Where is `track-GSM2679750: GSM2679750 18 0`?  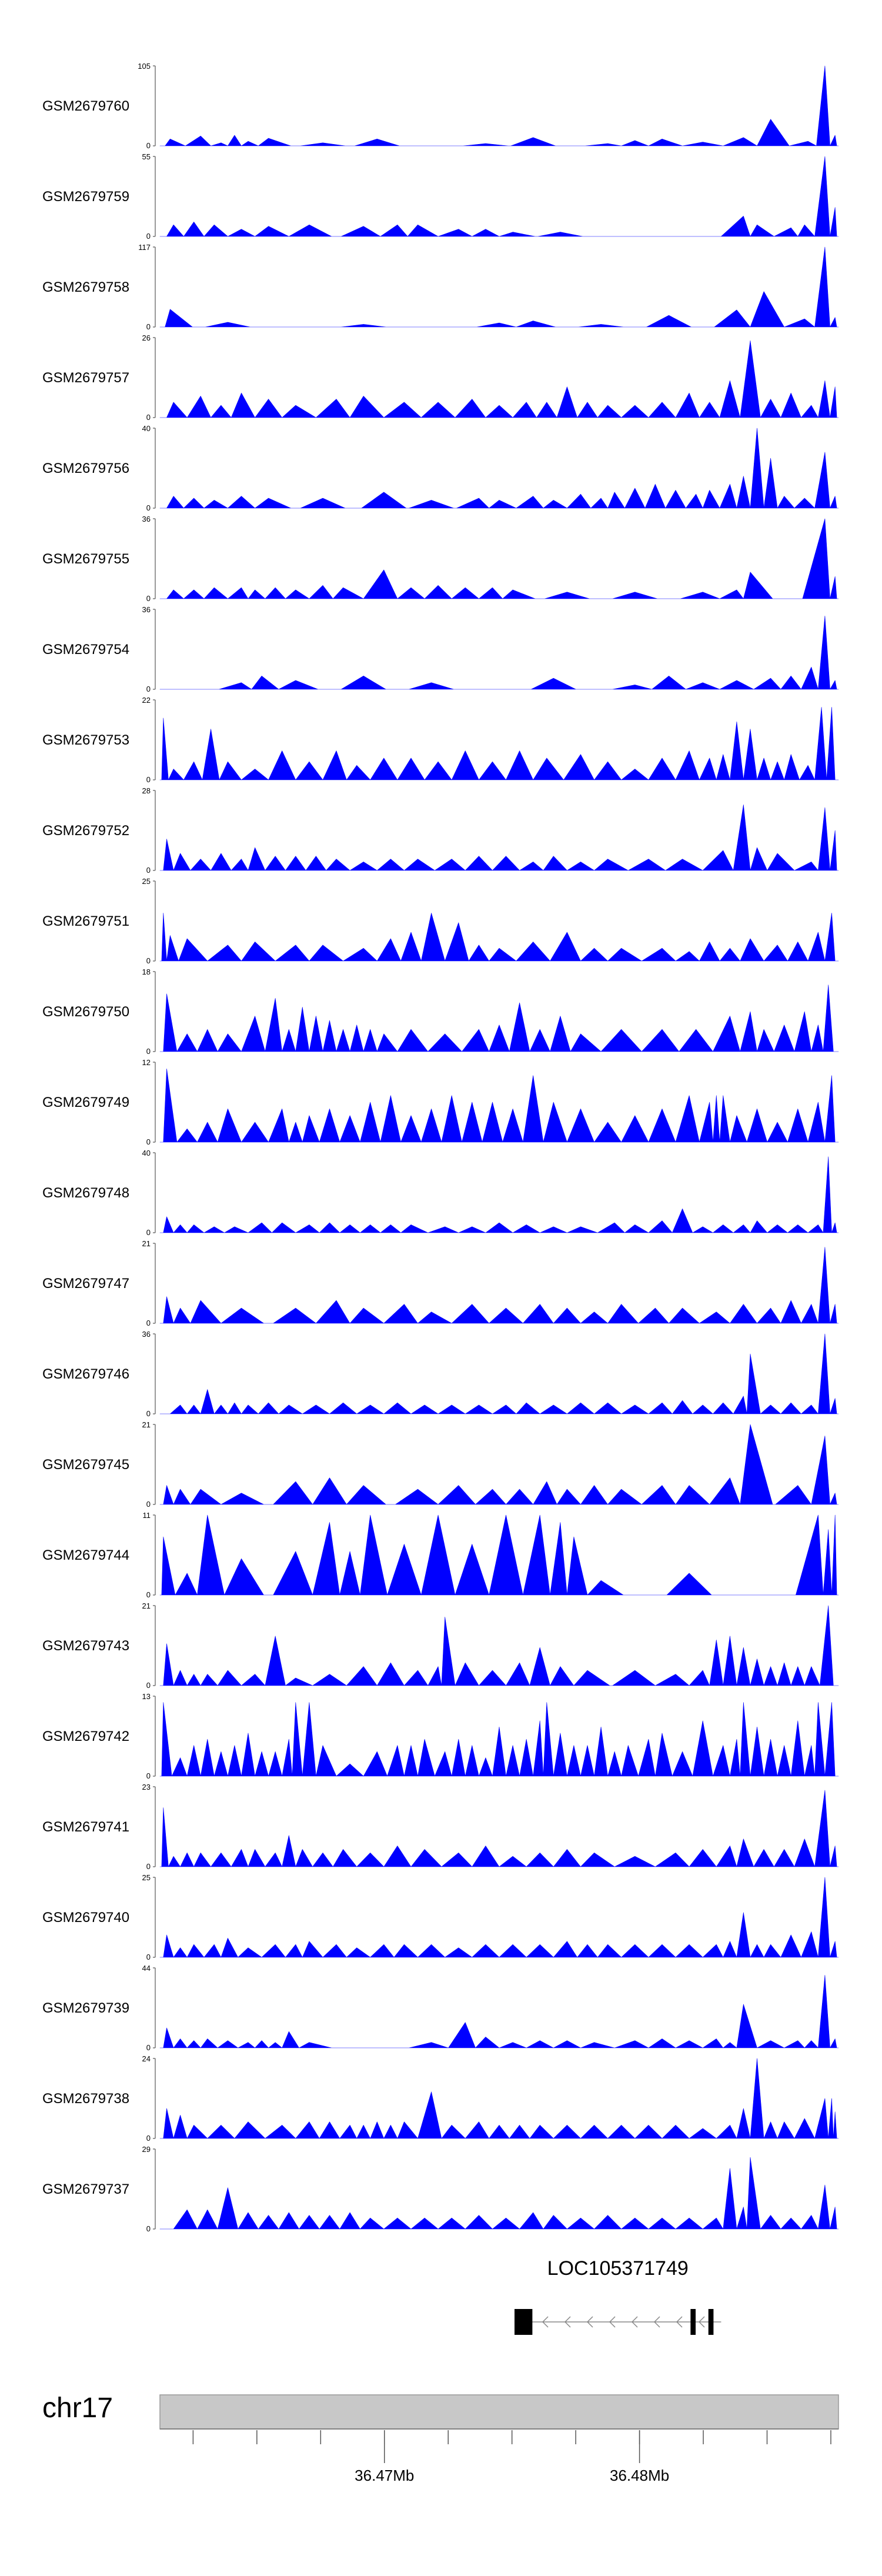
track-GSM2679750: GSM2679750 18 0 is located at coordinates (440, 1011).